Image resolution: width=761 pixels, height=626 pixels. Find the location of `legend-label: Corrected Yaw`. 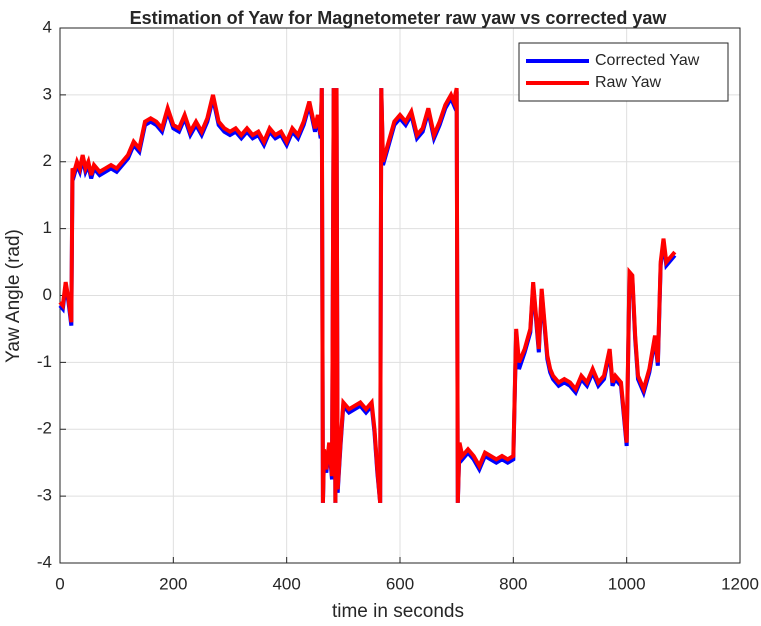

legend-label: Corrected Yaw is located at coordinates (647, 60).